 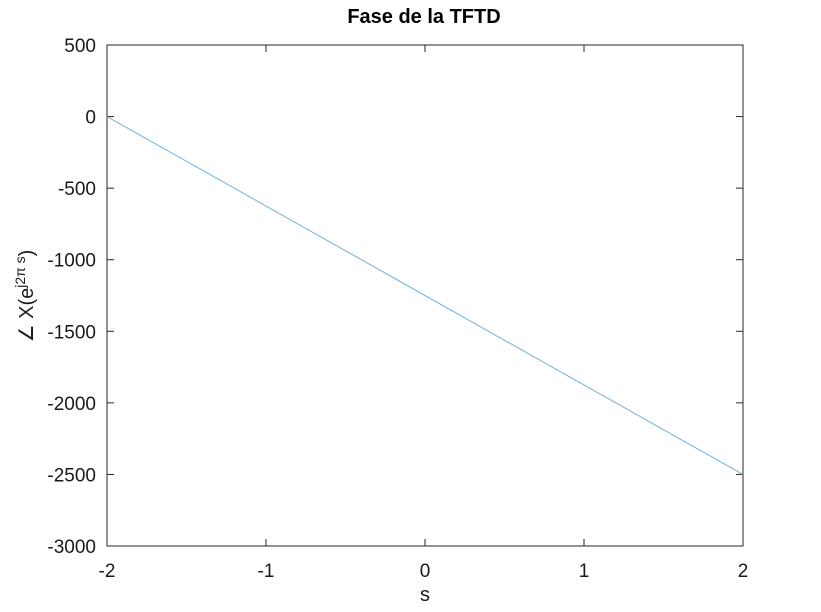 What do you see at coordinates (423, 17) in the screenshot?
I see `chart-title: Fase de la TFTD` at bounding box center [423, 17].